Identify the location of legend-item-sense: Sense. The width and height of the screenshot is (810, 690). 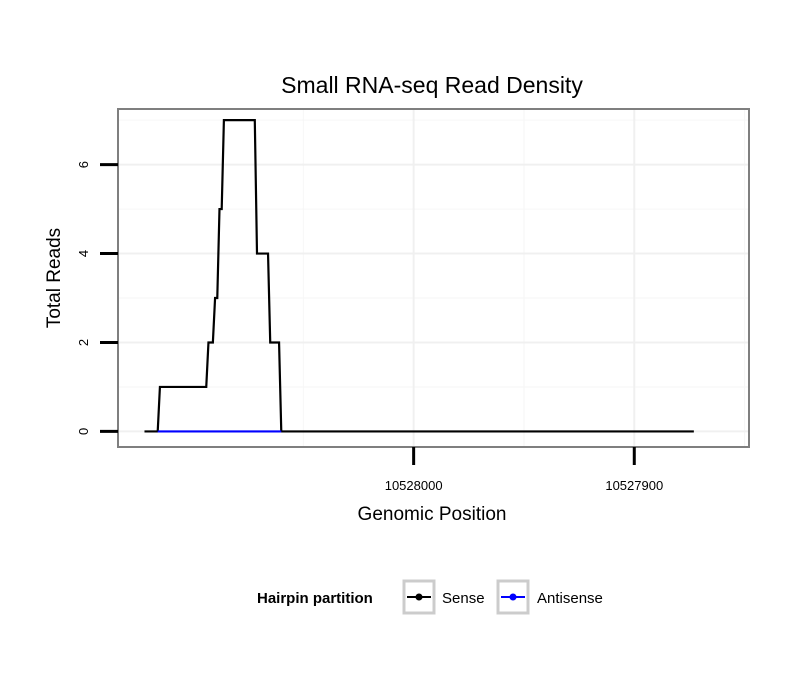
(443, 597).